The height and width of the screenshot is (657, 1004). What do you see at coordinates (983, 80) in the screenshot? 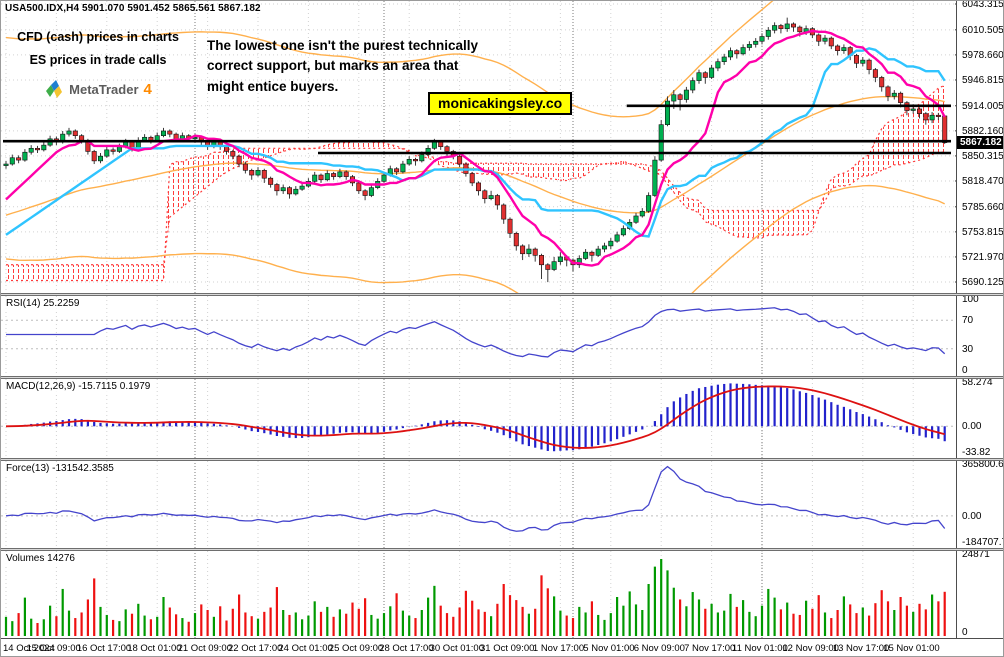
I see `price-axis-label: 5946.815` at bounding box center [983, 80].